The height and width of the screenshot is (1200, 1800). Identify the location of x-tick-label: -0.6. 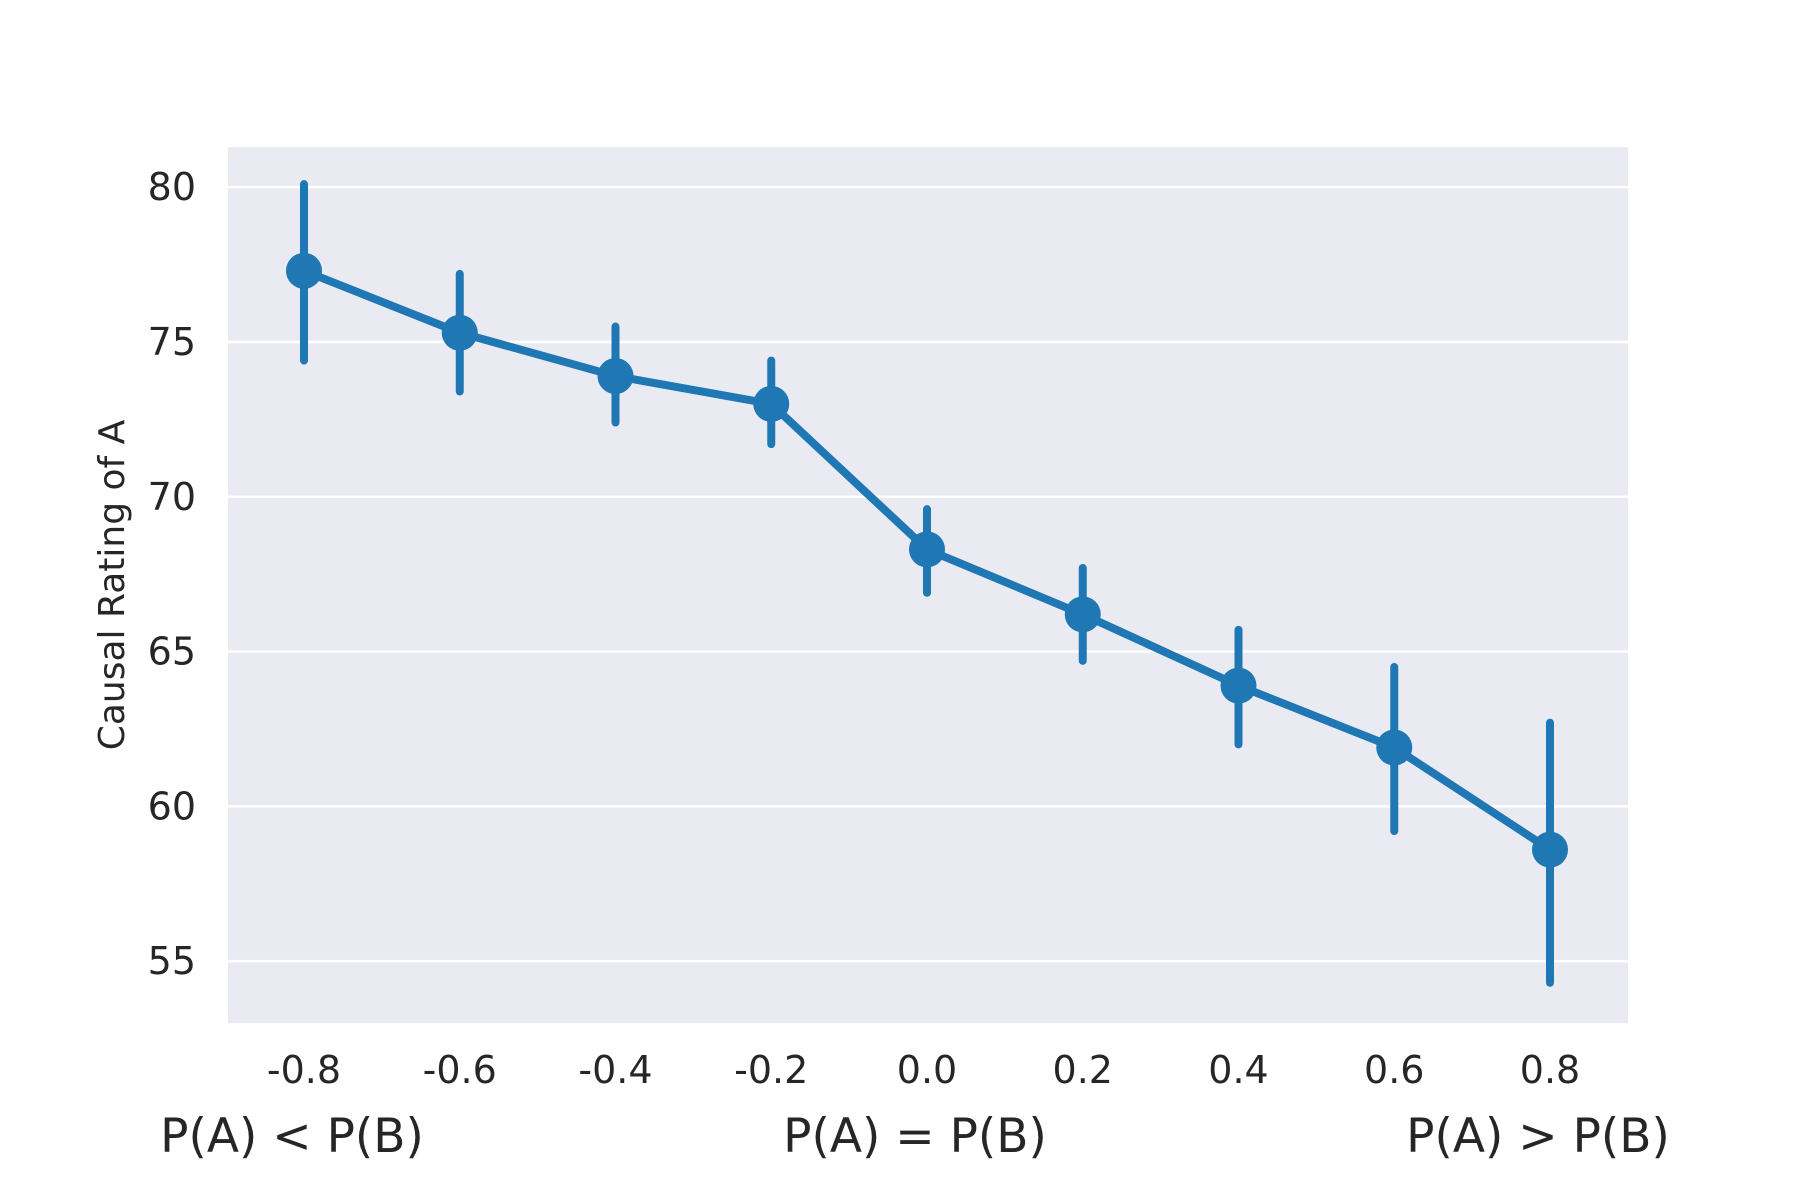
(460, 1070).